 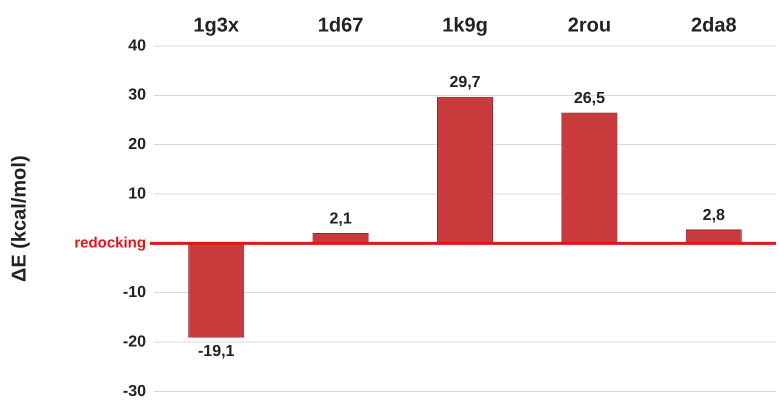 What do you see at coordinates (134, 293) in the screenshot?
I see `y-tick-label: -10` at bounding box center [134, 293].